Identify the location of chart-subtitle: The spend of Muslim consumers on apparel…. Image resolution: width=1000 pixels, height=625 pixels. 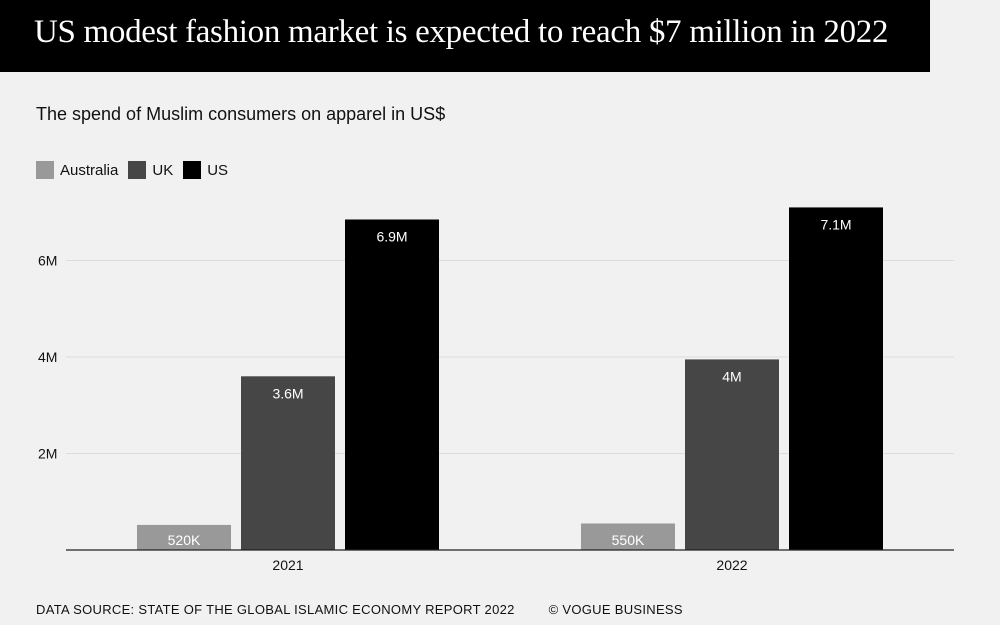
(241, 114).